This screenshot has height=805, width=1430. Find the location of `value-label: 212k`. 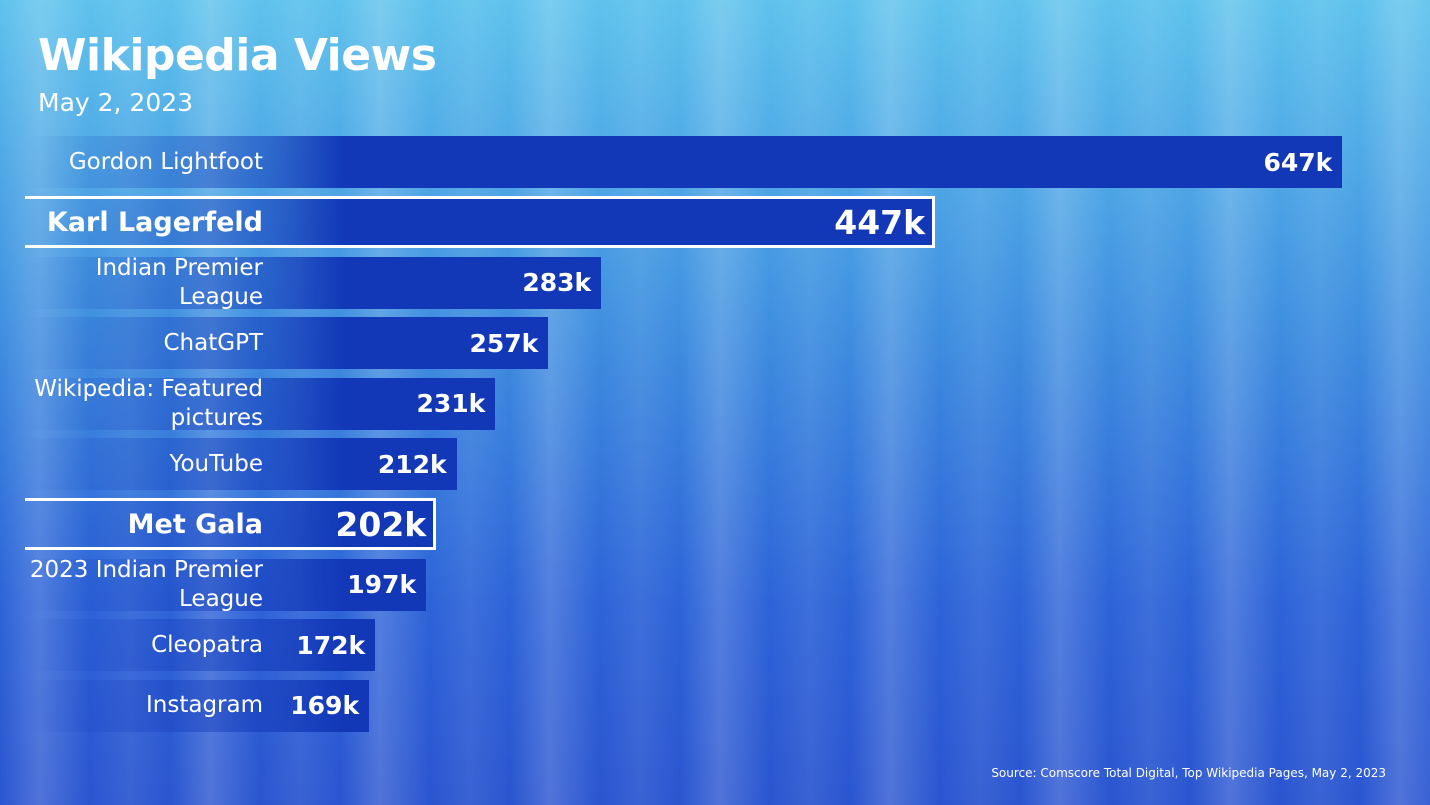

value-label: 212k is located at coordinates (412, 464).